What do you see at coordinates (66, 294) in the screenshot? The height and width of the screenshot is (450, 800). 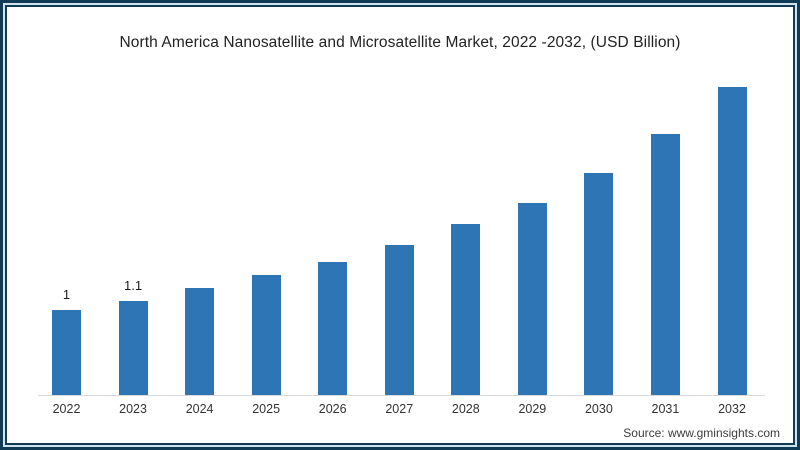 I see `bar-value-label-2022: 1` at bounding box center [66, 294].